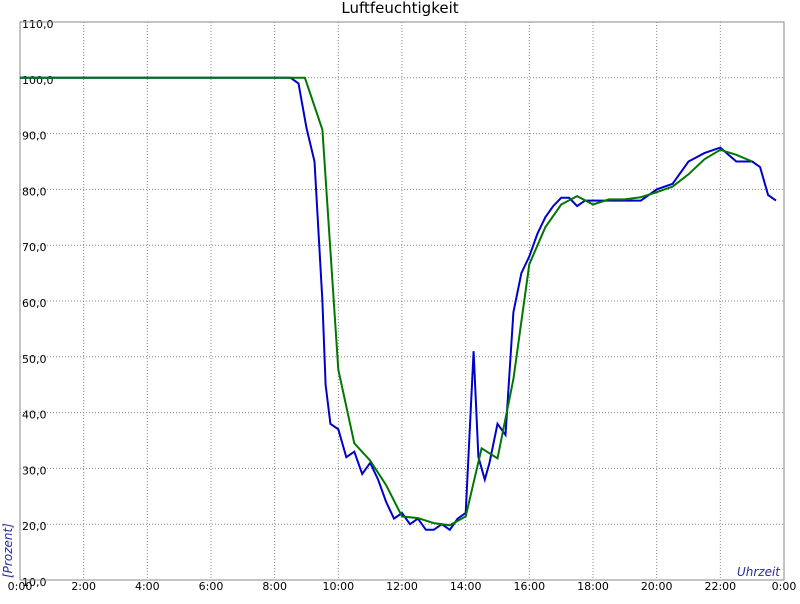 Image resolution: width=800 pixels, height=604 pixels. I want to click on y-tick-label: 110,0, so click(38, 24).